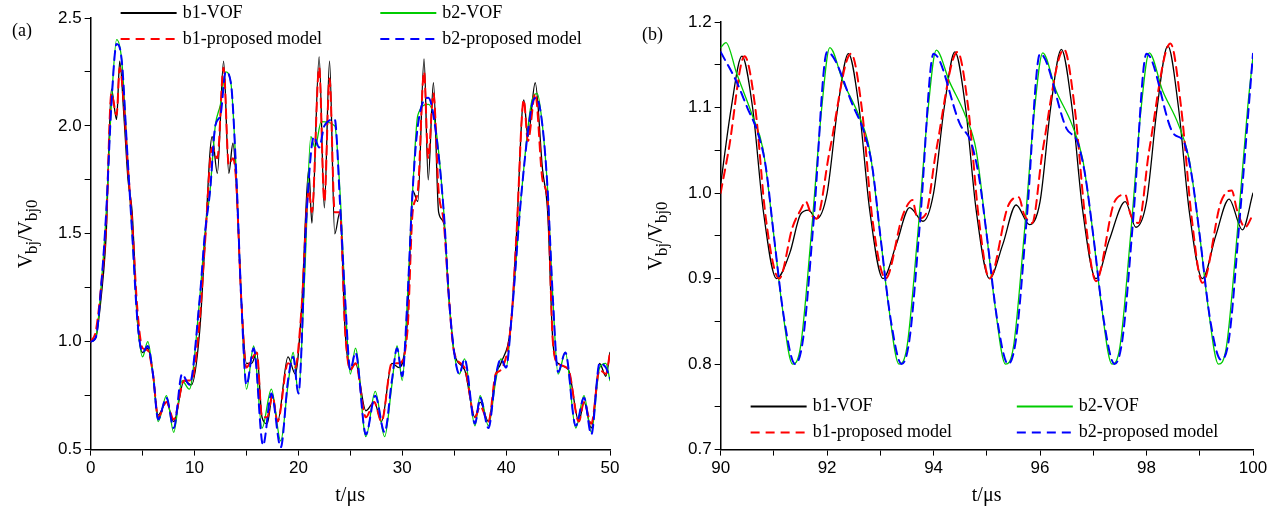 Image resolution: width=1273 pixels, height=517 pixels. I want to click on y-tick-label: 0.9, so click(699, 278).